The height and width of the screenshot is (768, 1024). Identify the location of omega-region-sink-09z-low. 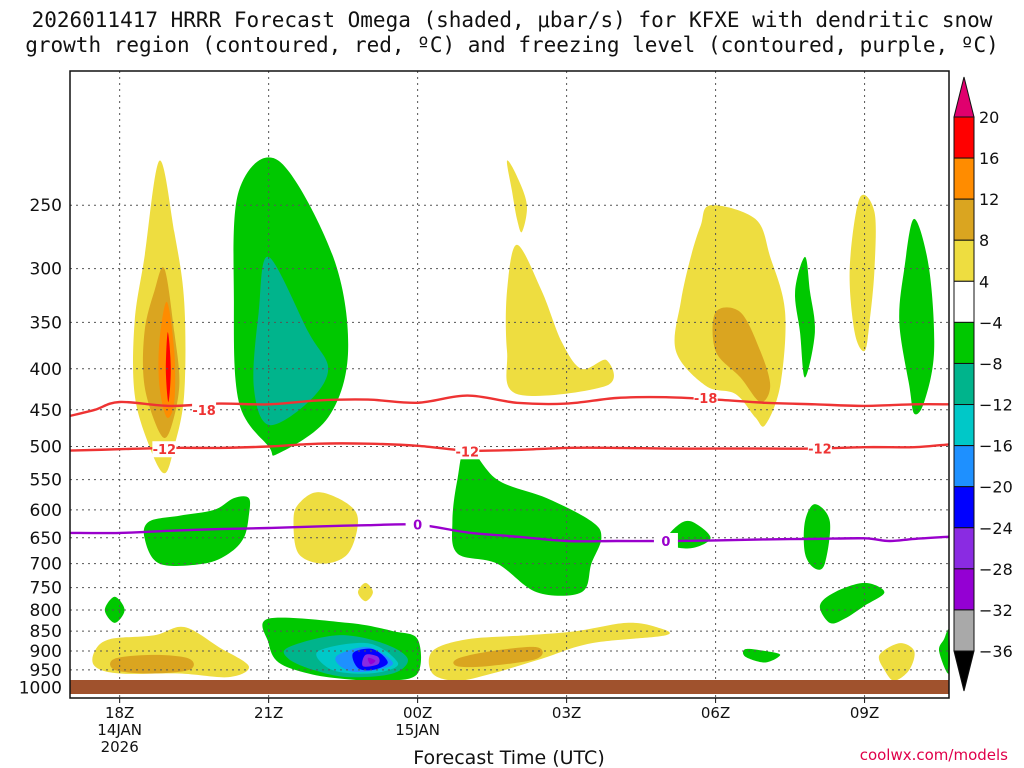
(852, 603).